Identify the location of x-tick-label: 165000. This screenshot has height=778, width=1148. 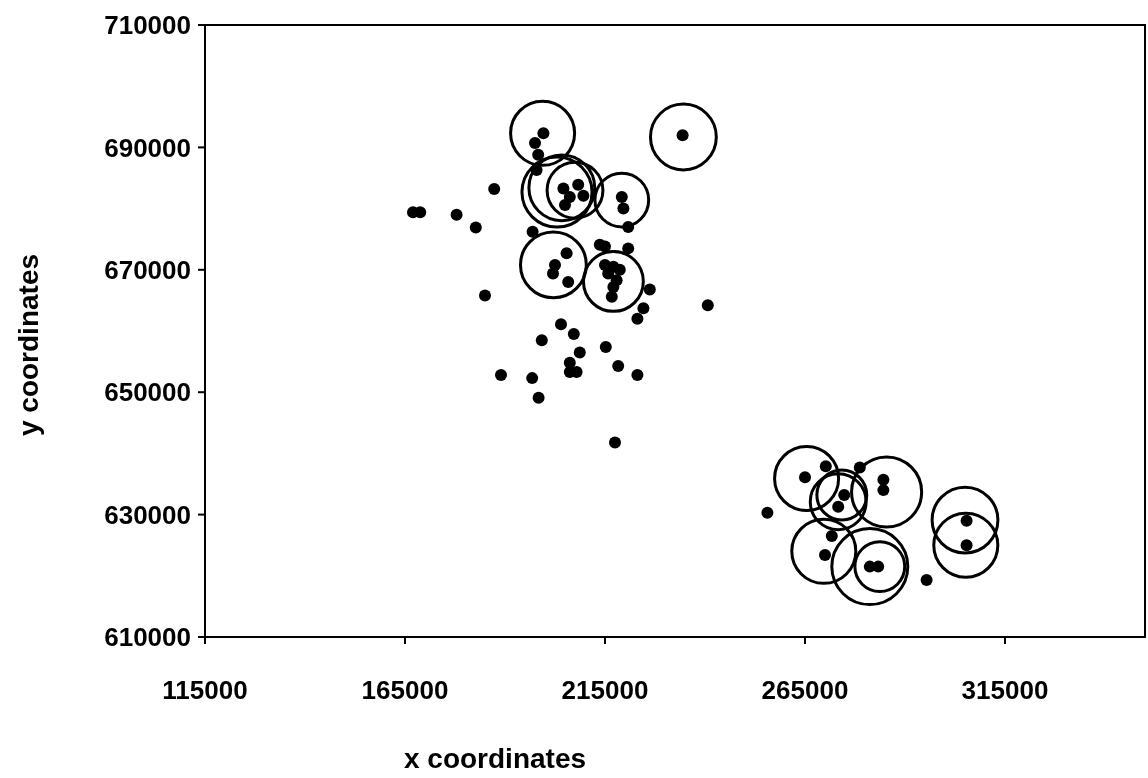
(405, 690).